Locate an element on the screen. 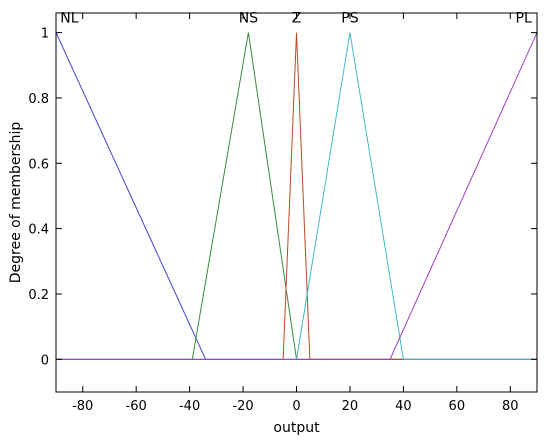 The width and height of the screenshot is (550, 443). series-label-pl: PL is located at coordinates (524, 19).